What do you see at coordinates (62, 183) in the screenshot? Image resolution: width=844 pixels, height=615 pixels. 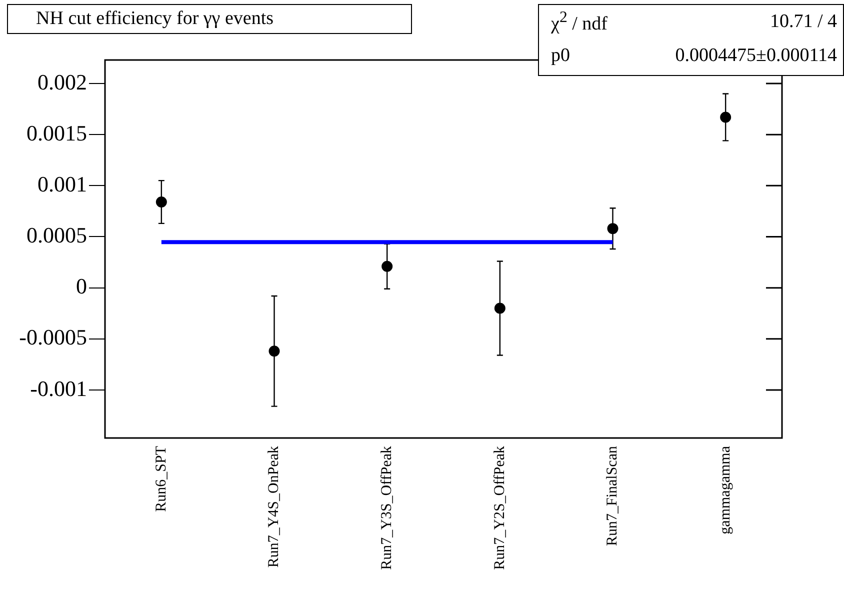 I see `y-tick-label: 0.001` at bounding box center [62, 183].